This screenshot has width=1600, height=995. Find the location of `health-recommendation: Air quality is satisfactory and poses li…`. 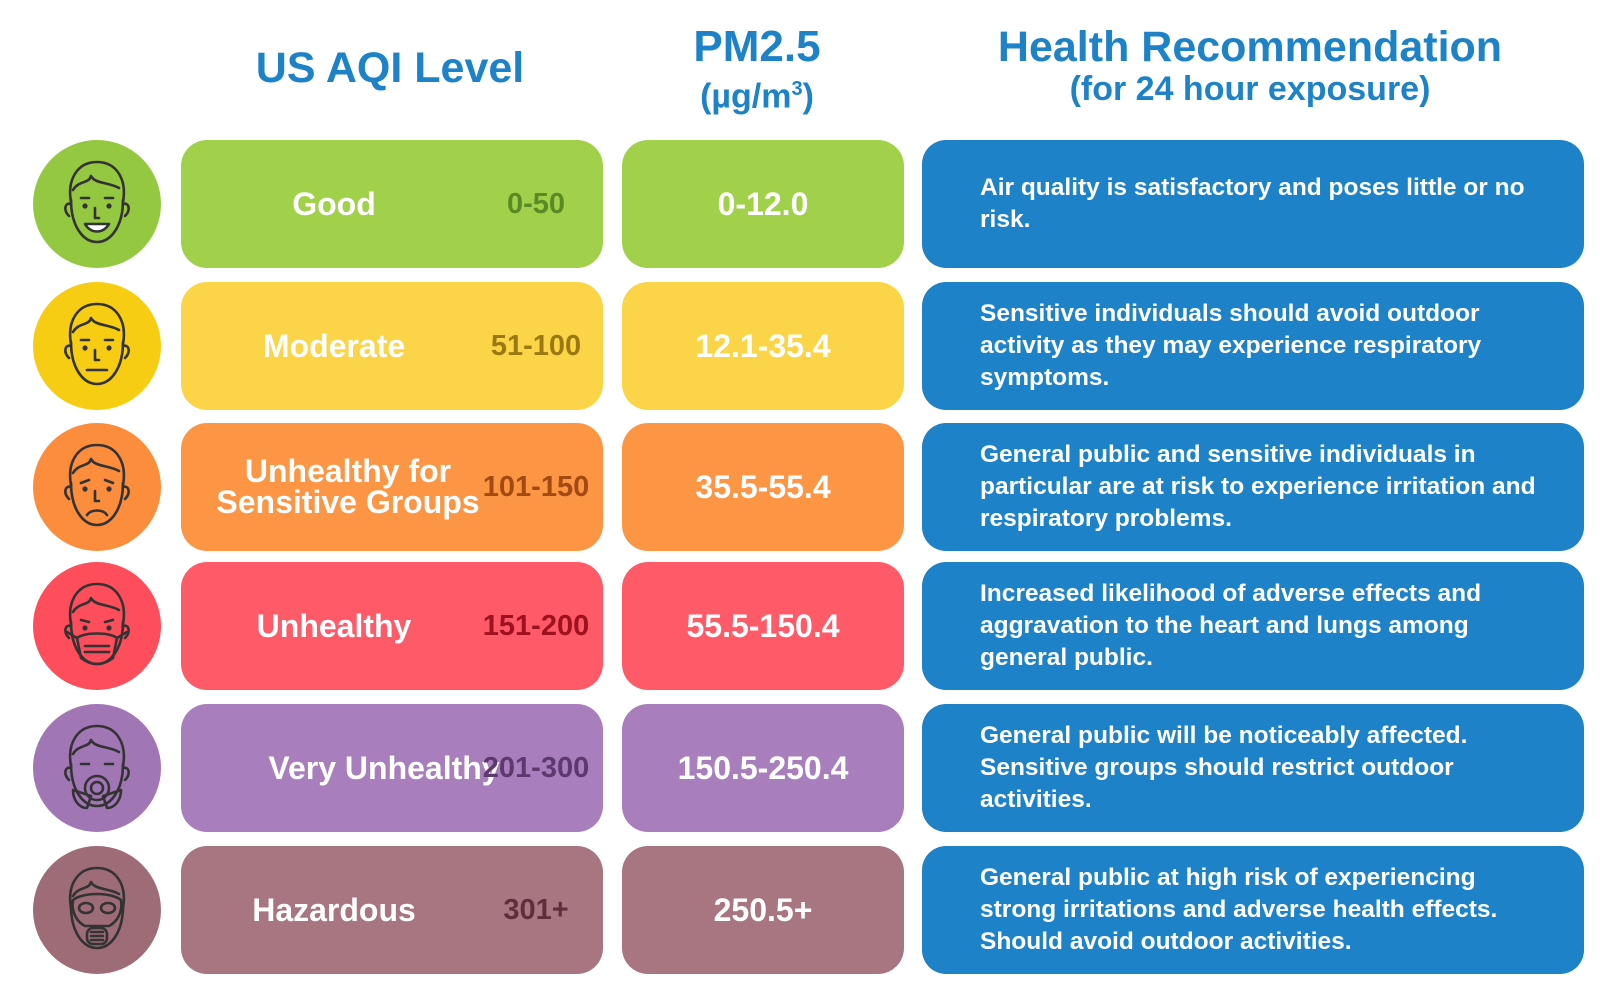

health-recommendation: Air quality is satisfactory and poses li… is located at coordinates (1253, 204).